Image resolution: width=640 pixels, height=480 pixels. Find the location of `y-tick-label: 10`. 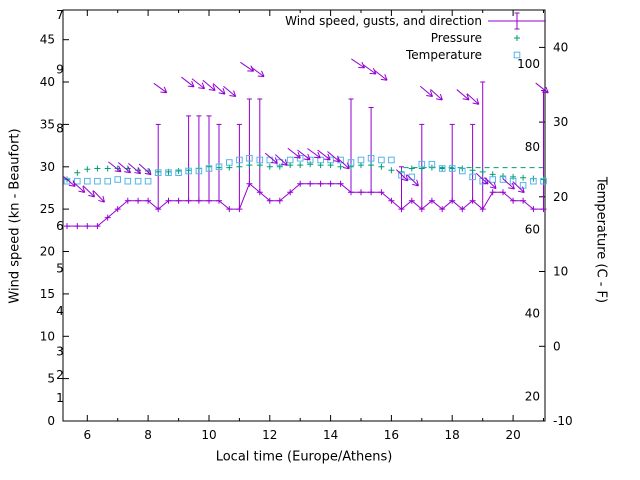

y-tick-label: 10 is located at coordinates (47, 336).